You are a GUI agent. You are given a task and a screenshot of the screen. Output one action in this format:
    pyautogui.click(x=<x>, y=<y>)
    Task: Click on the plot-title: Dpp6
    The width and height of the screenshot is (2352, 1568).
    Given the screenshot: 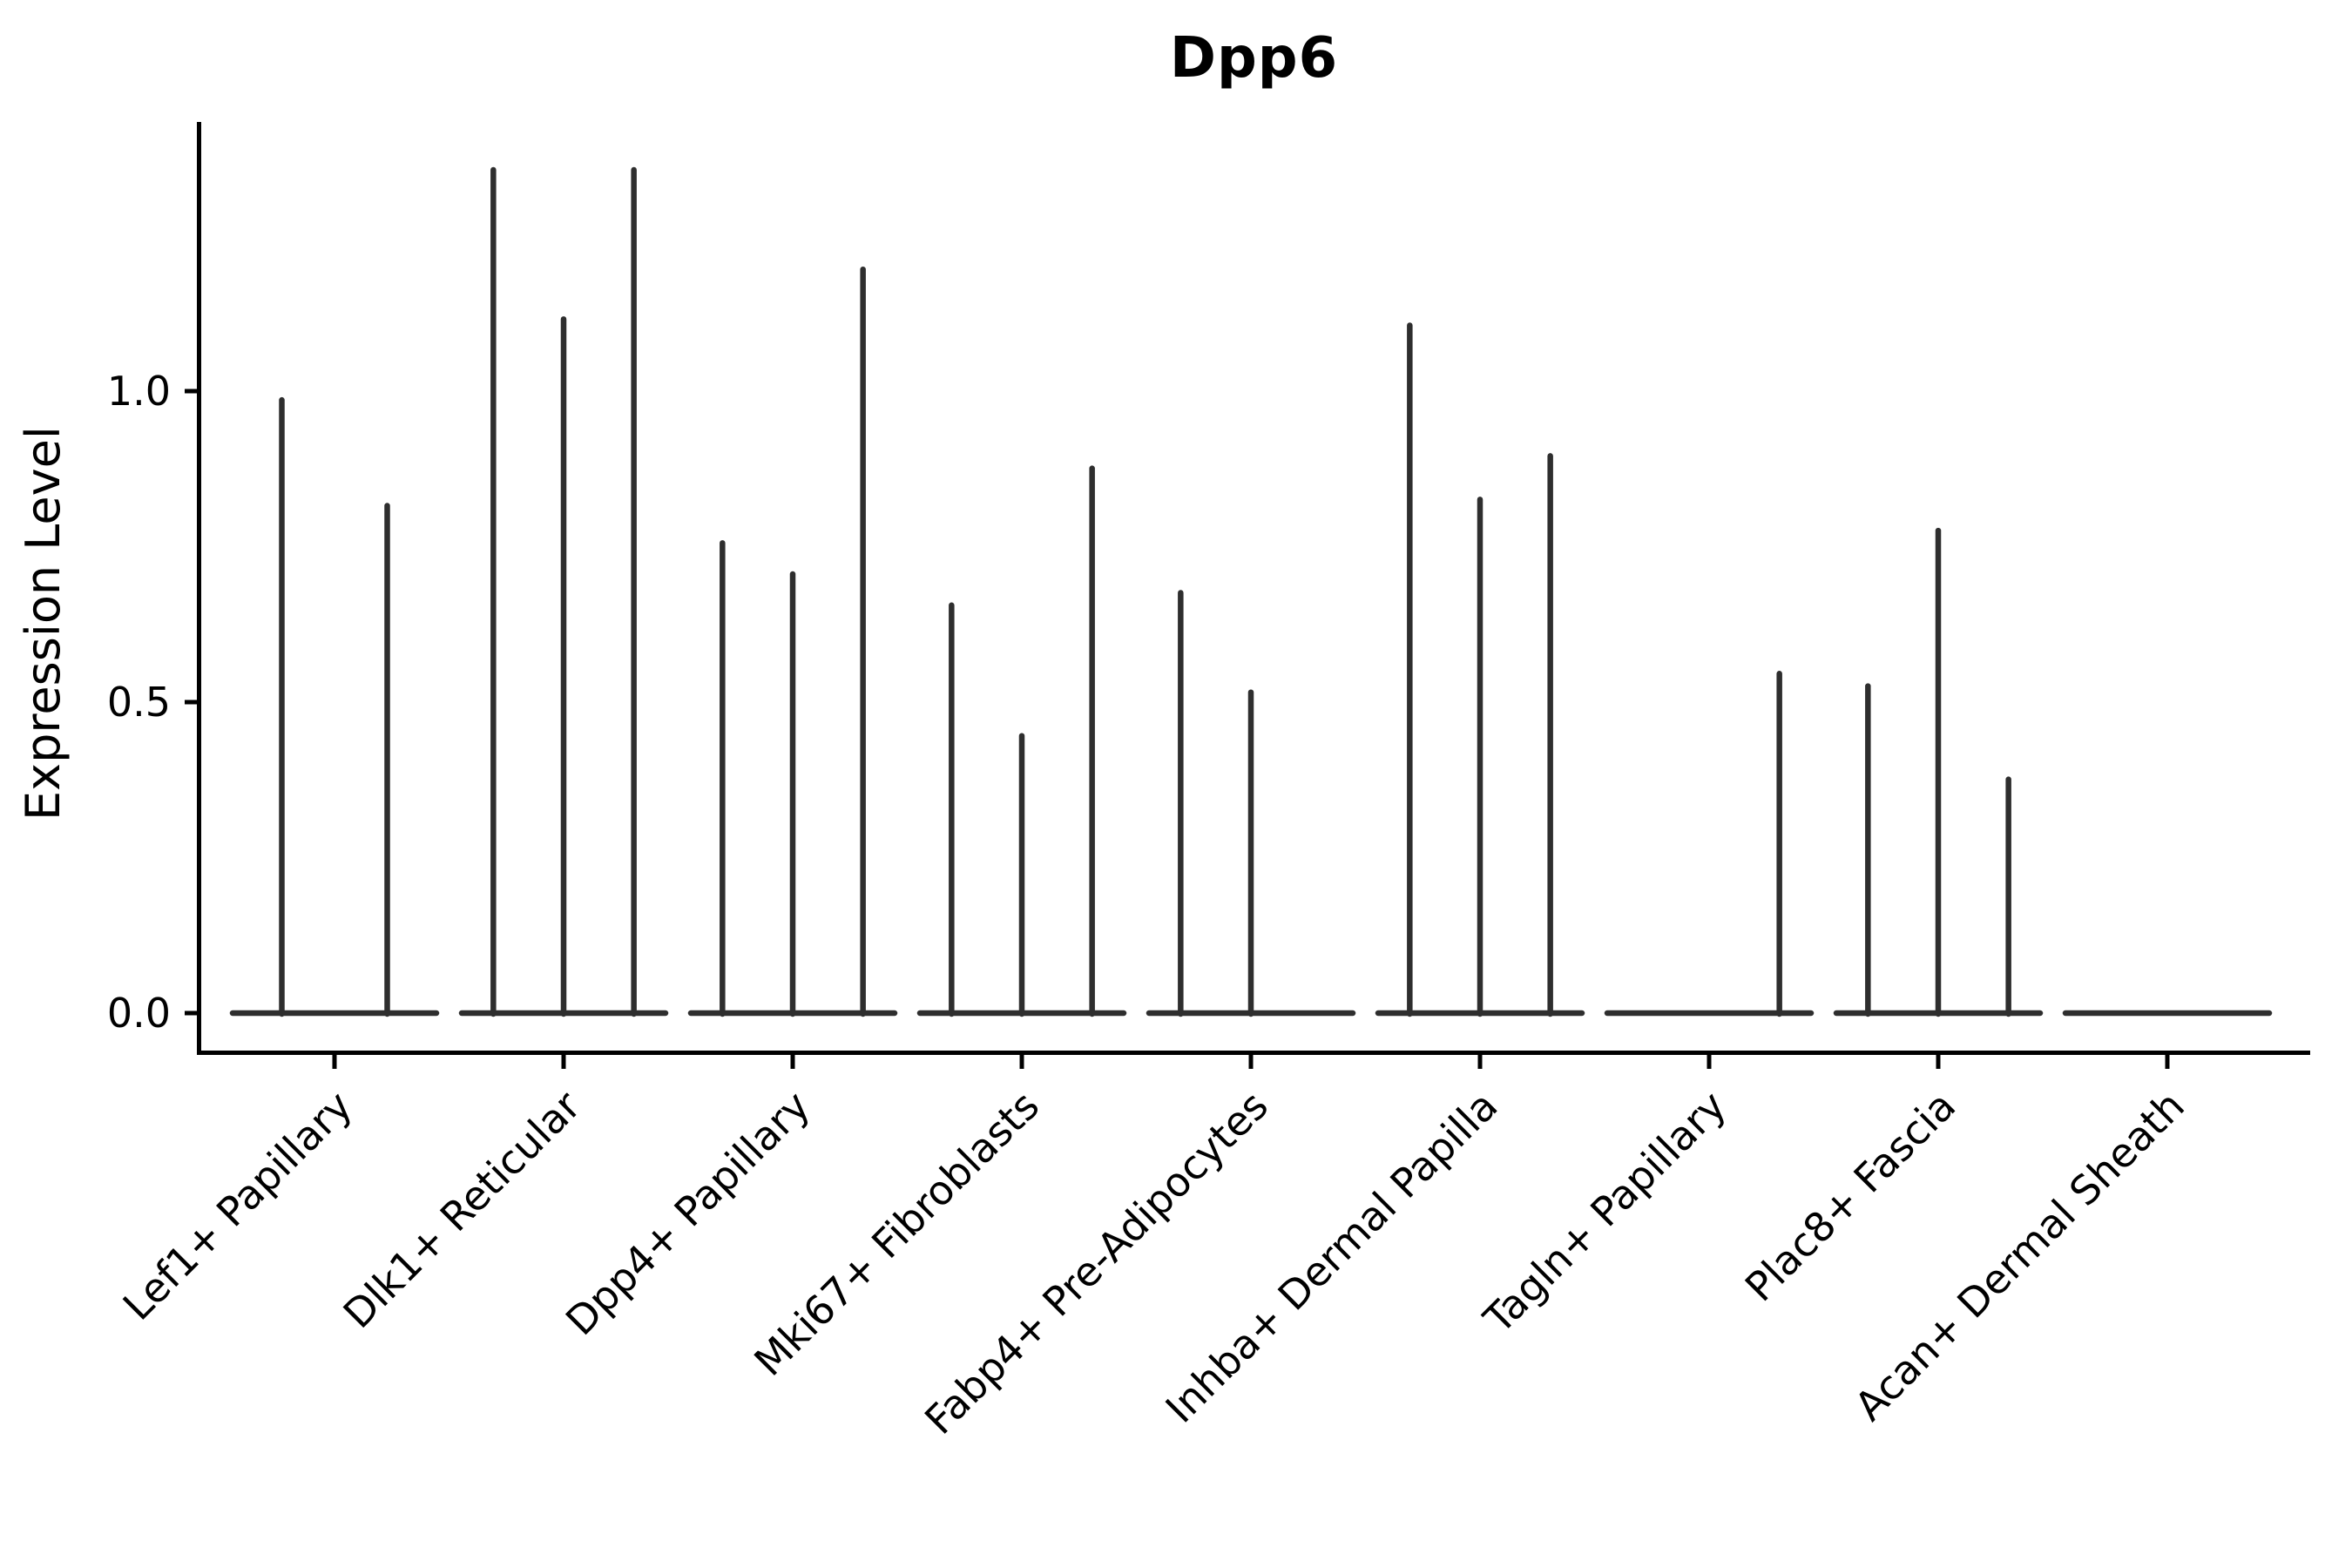 What is the action you would take?
    pyautogui.click(x=1254, y=58)
    